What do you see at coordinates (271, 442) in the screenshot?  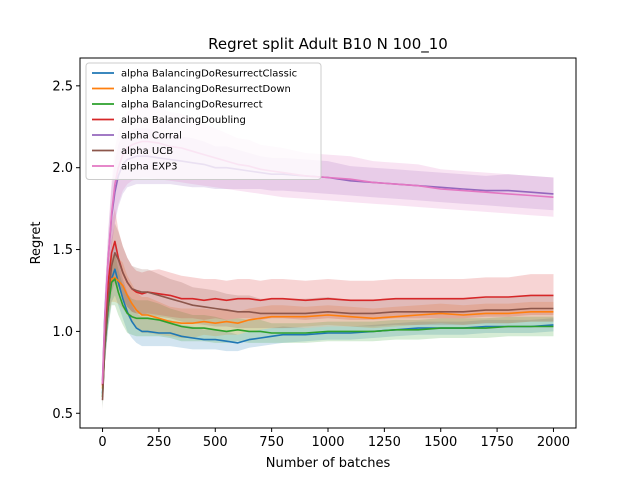 I see `x-tick-label: 750` at bounding box center [271, 442].